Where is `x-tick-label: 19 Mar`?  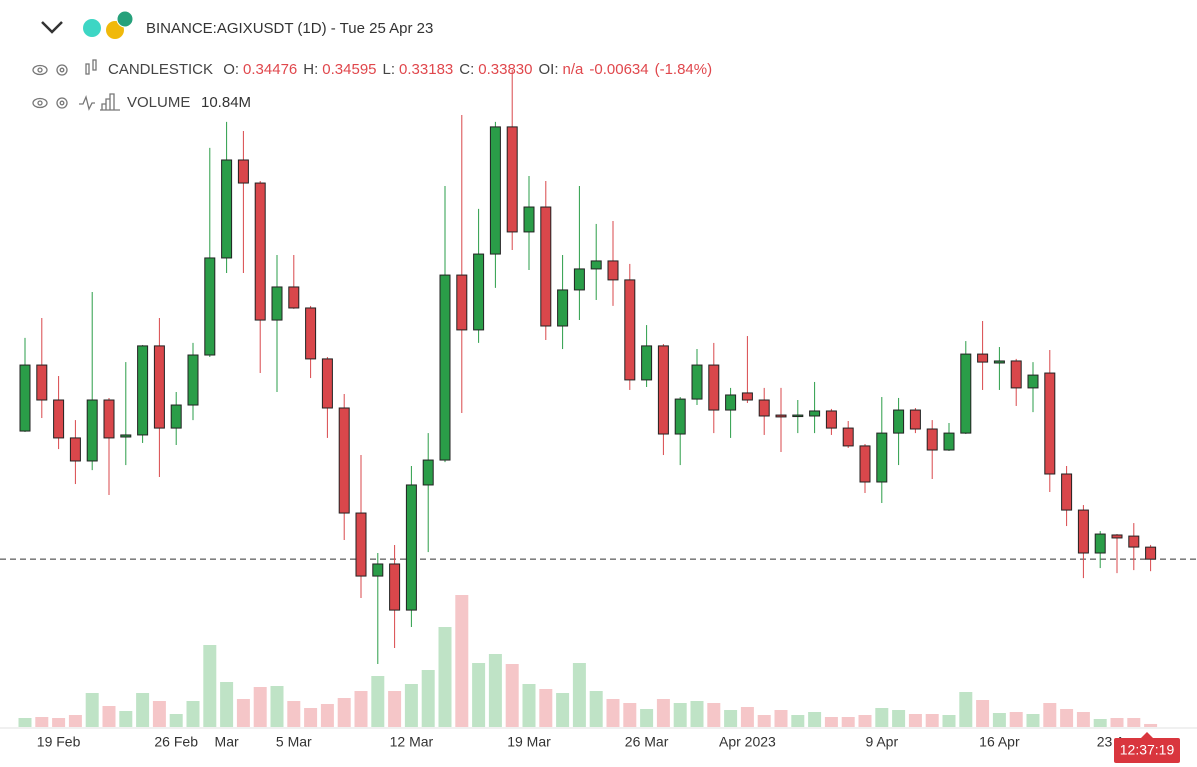
x-tick-label: 19 Mar is located at coordinates (529, 742).